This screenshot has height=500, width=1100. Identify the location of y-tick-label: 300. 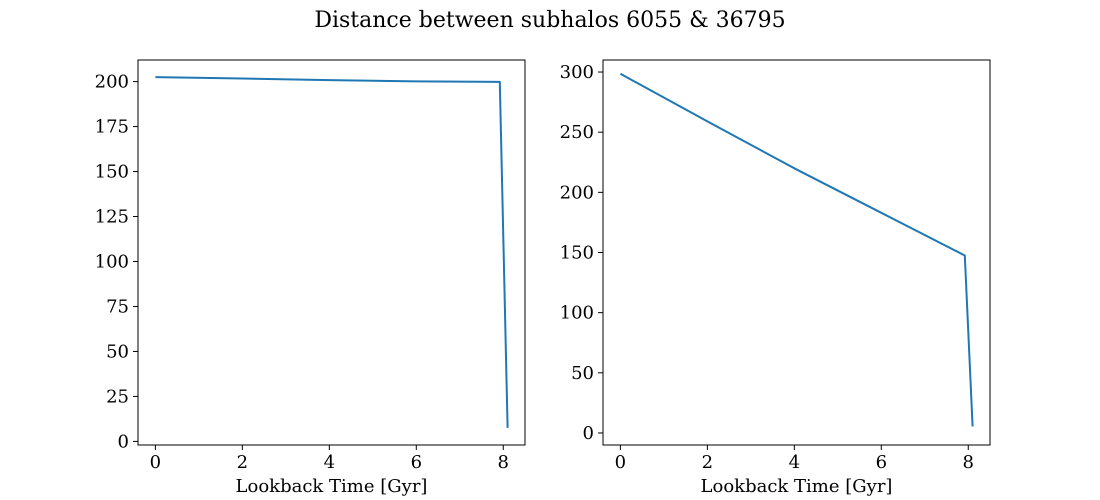
(577, 72).